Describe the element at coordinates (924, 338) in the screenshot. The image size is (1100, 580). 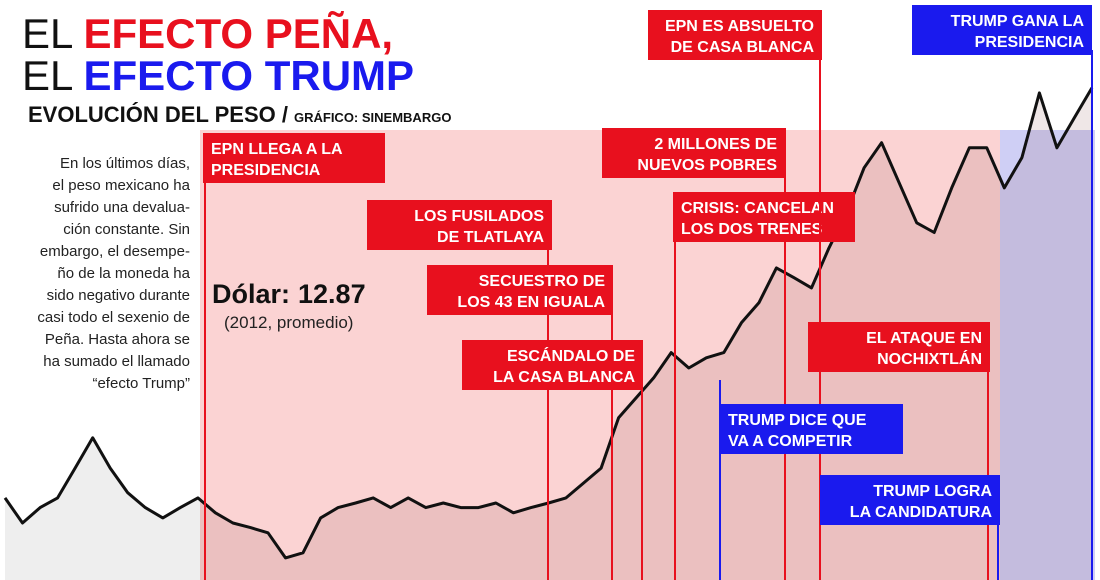
I see `annotation-text: EL ATAQUE EN` at that location.